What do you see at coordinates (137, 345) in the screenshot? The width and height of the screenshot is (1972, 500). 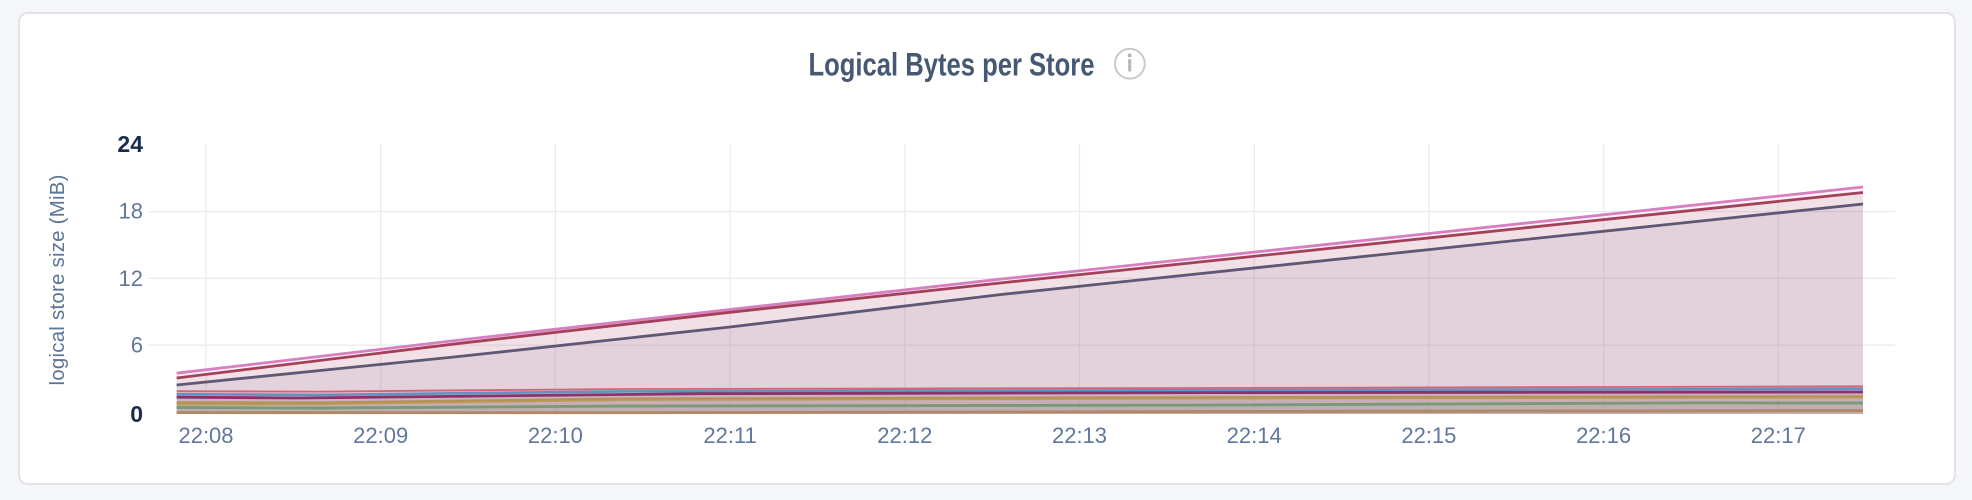 I see `svg-text: 6` at bounding box center [137, 345].